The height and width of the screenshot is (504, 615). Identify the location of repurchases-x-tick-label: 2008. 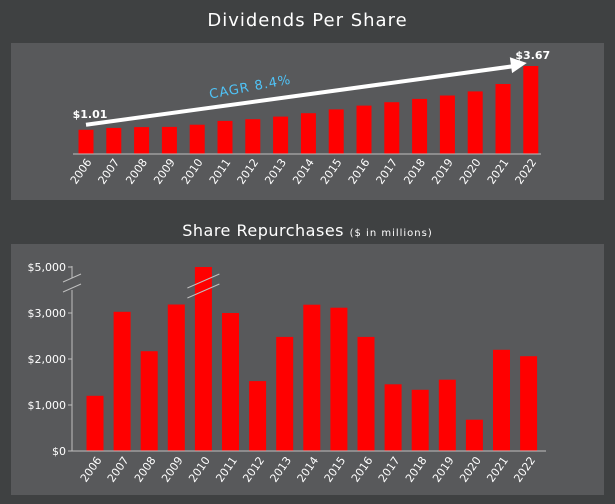
(145, 469).